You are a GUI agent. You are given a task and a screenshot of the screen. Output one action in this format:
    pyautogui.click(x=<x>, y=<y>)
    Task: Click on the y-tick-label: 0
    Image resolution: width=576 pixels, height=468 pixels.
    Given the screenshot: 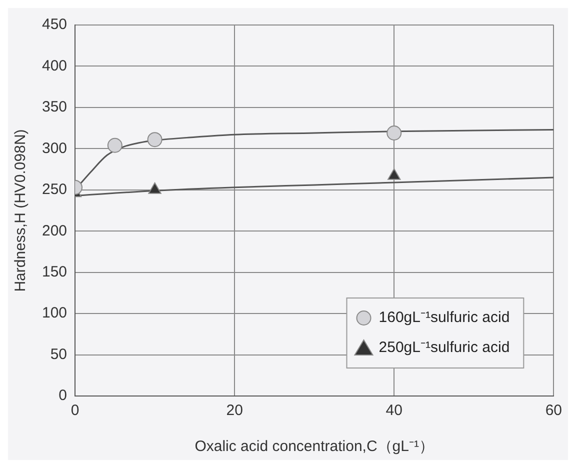 What is the action you would take?
    pyautogui.click(x=63, y=395)
    